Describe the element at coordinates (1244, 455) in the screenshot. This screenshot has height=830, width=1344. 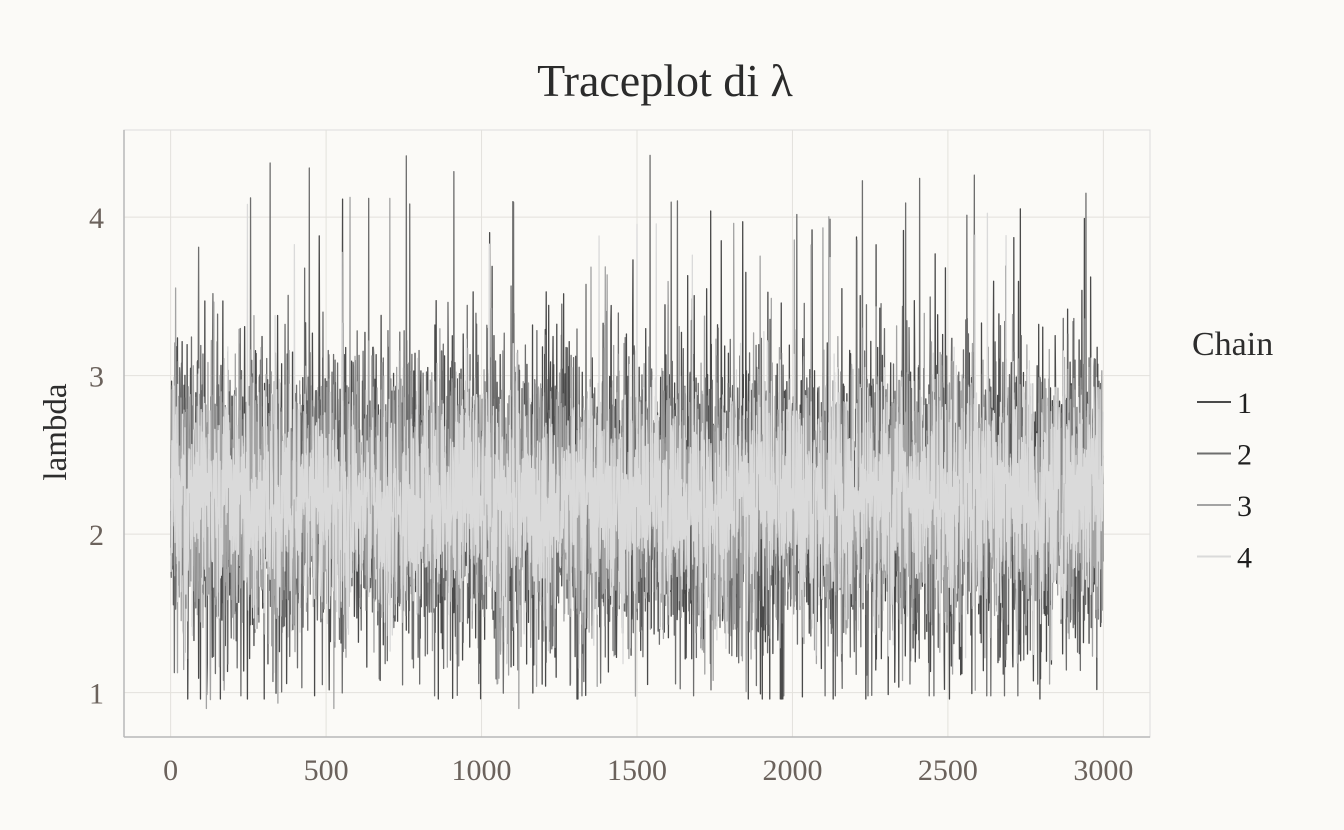
I see `legend-label-chain-2: 2` at that location.